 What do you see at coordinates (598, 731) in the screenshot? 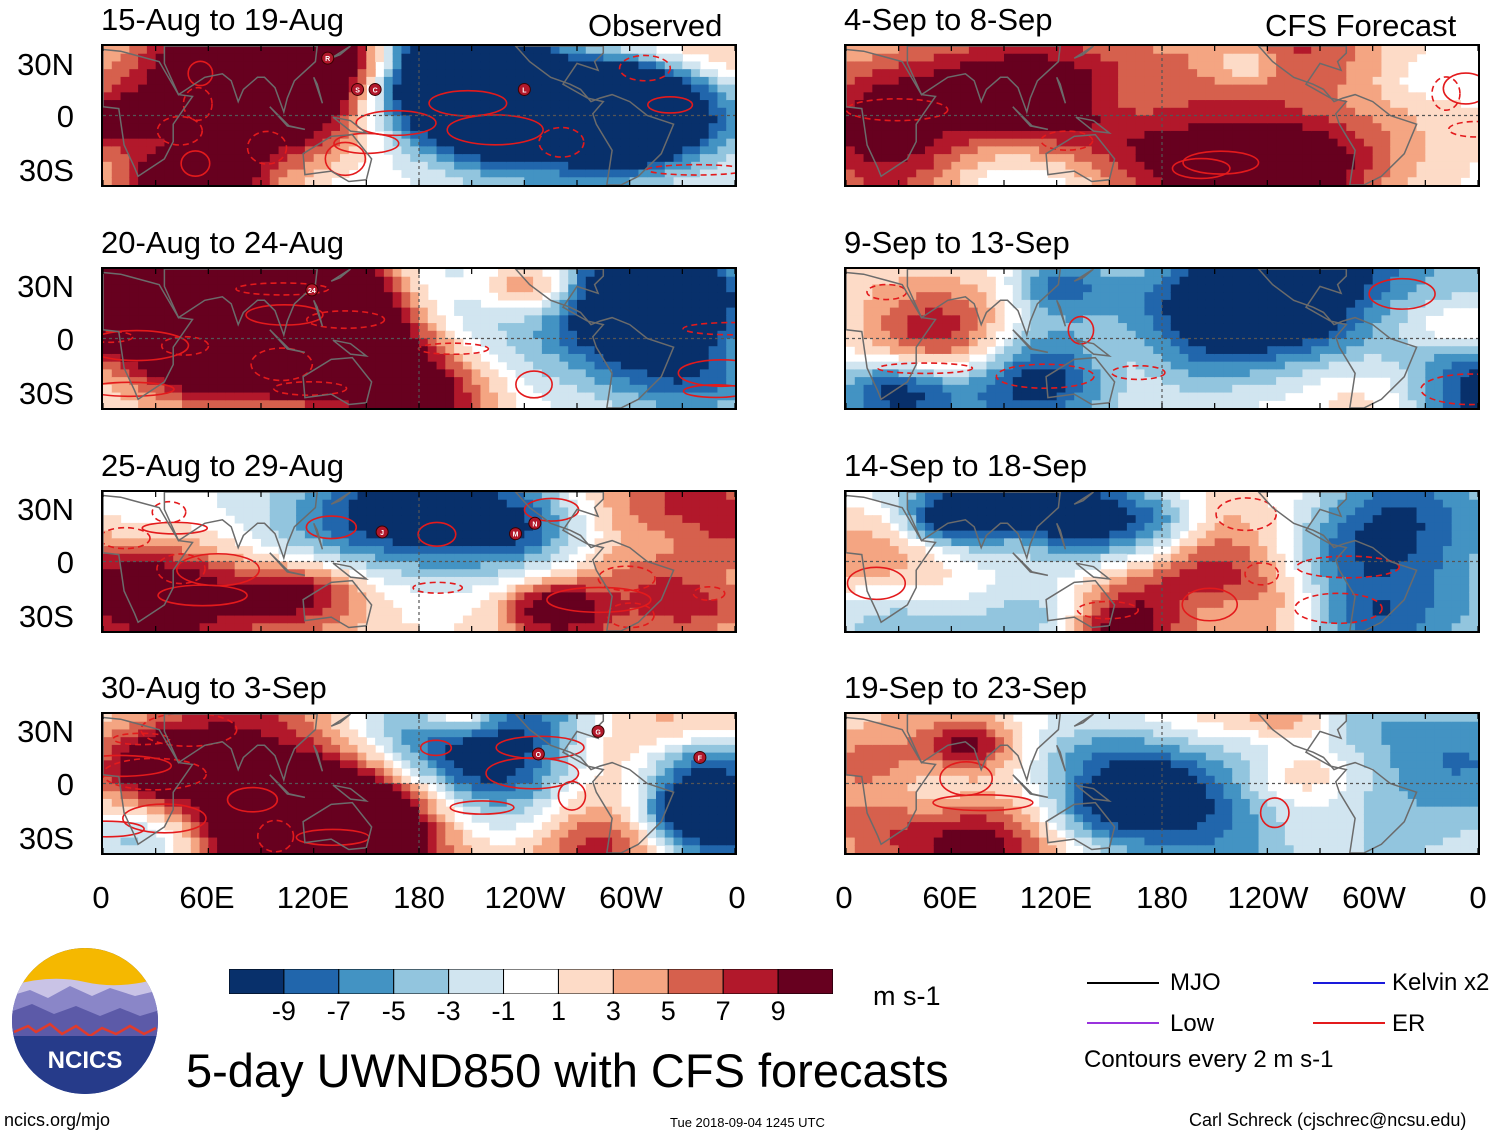
I see `storm-marker: G` at bounding box center [598, 731].